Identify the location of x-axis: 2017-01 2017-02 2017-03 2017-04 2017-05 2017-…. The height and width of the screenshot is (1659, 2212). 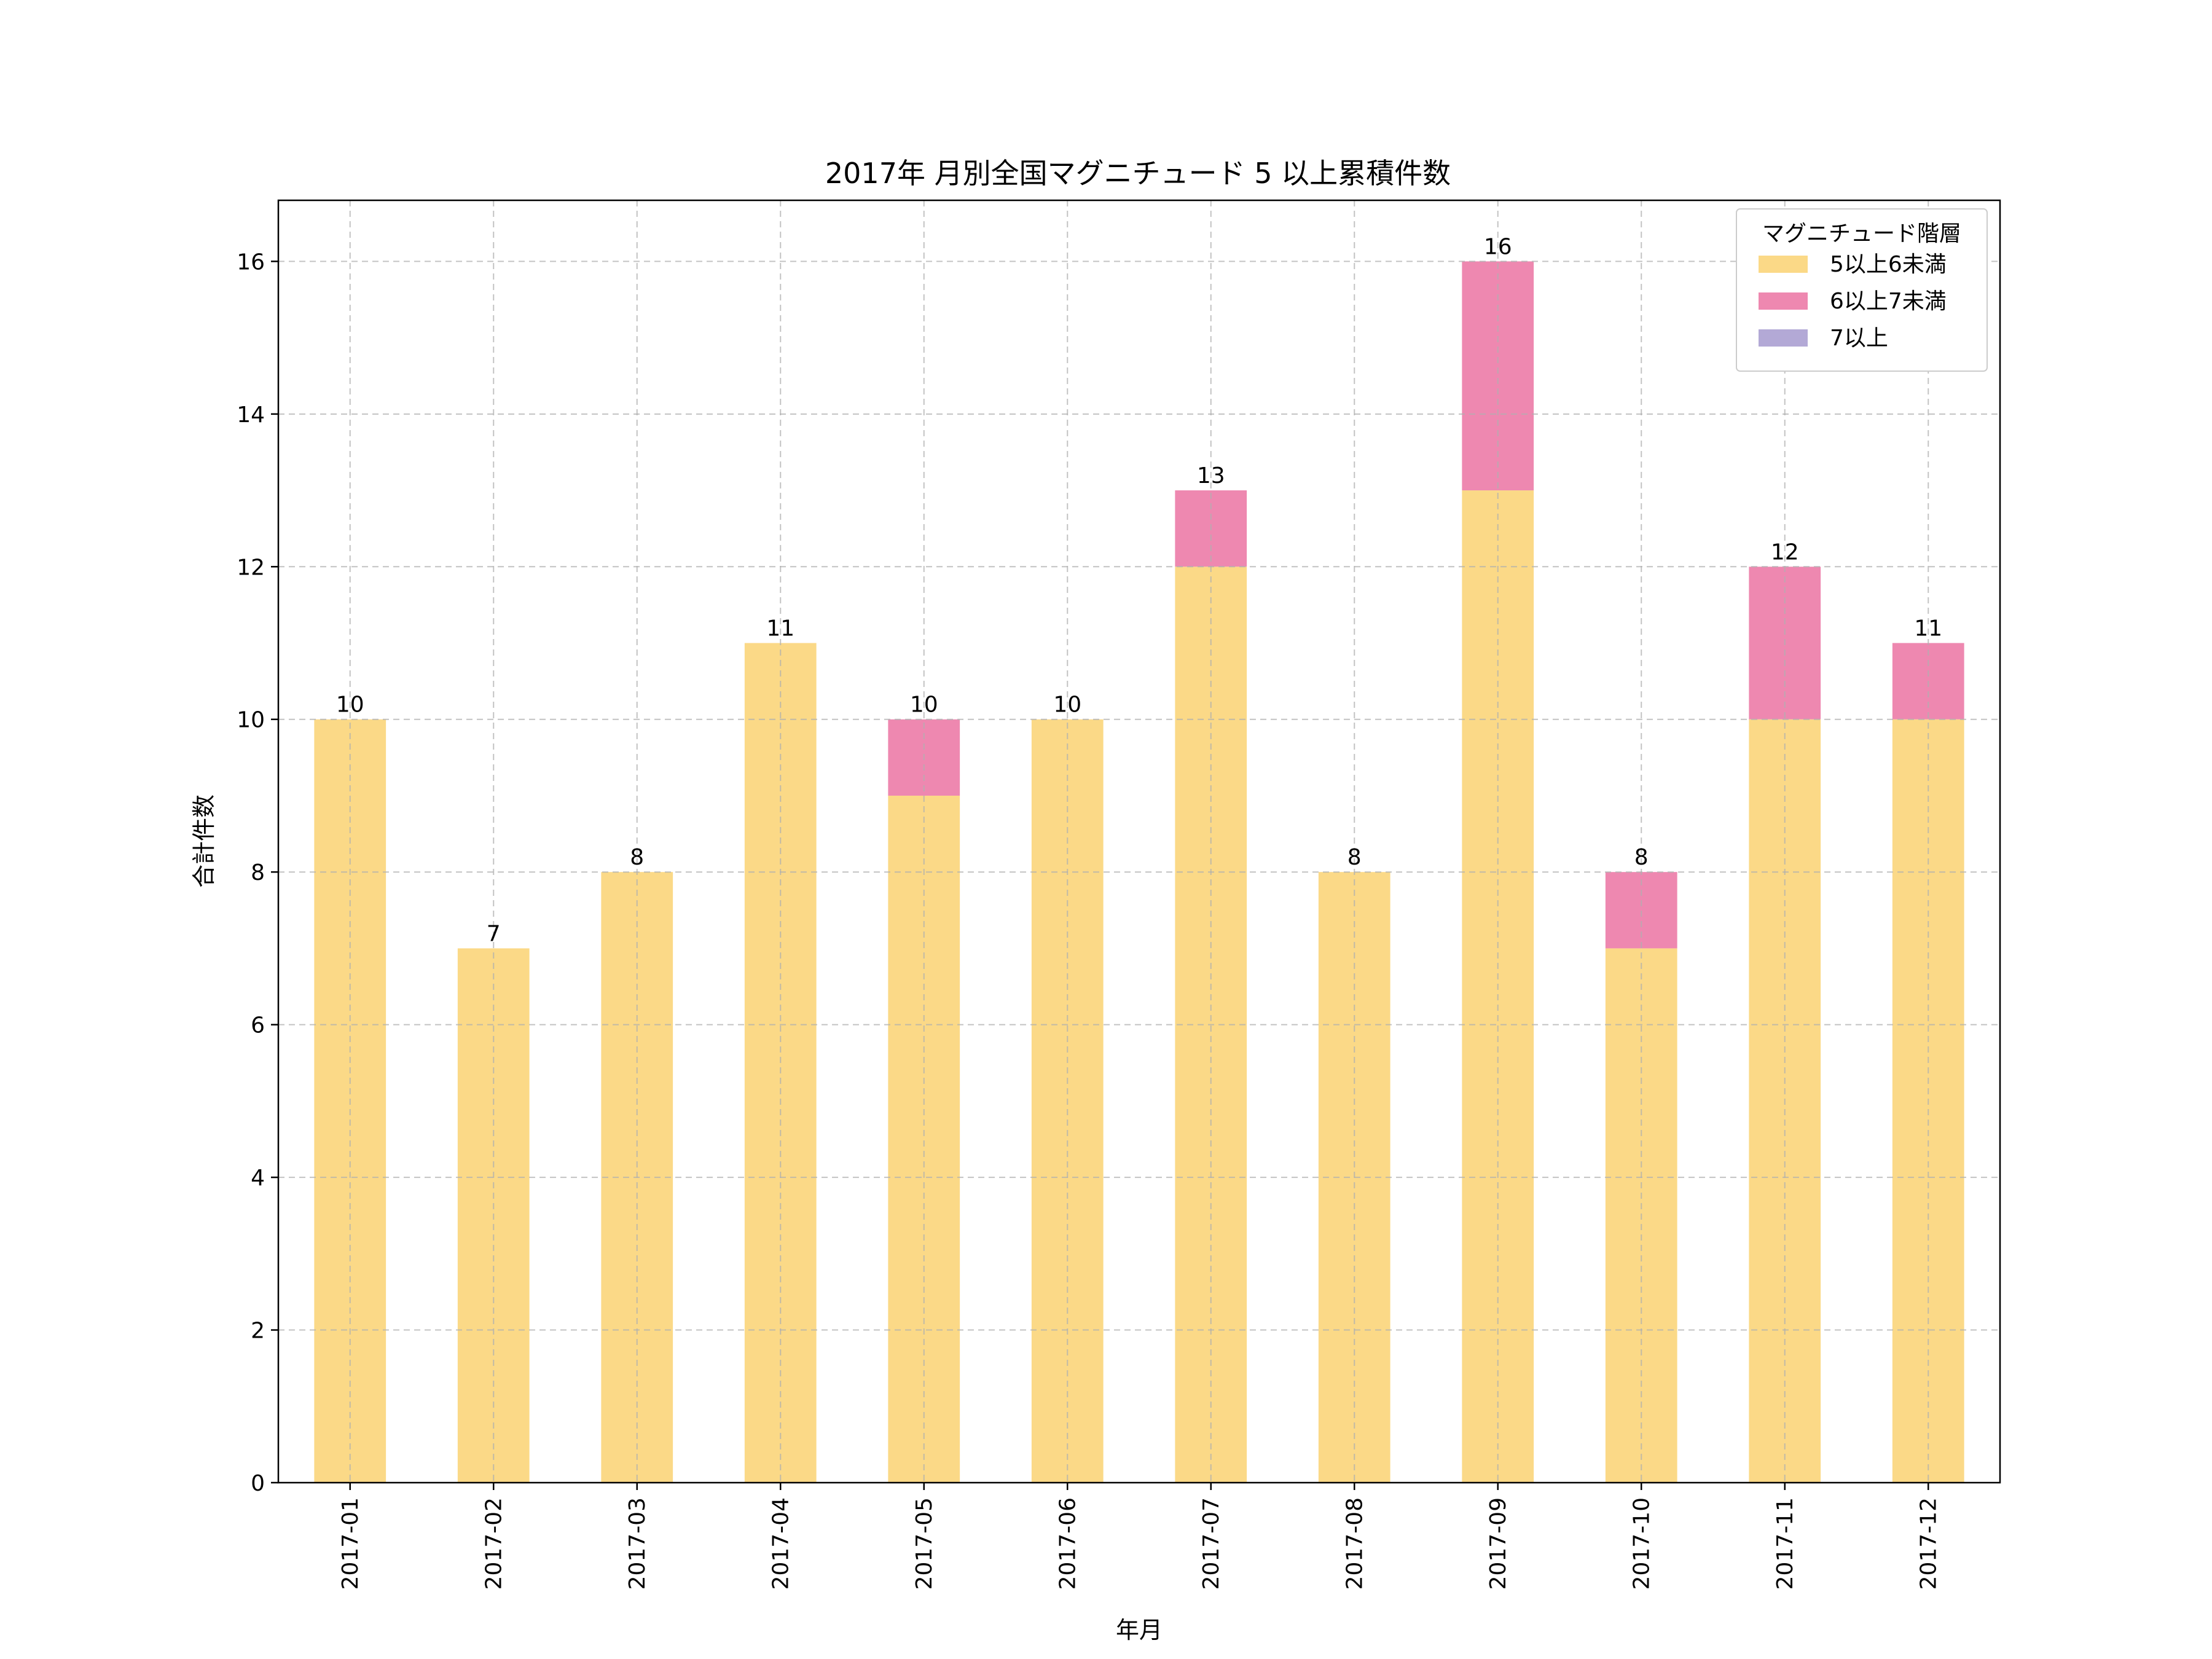
(1139, 1536).